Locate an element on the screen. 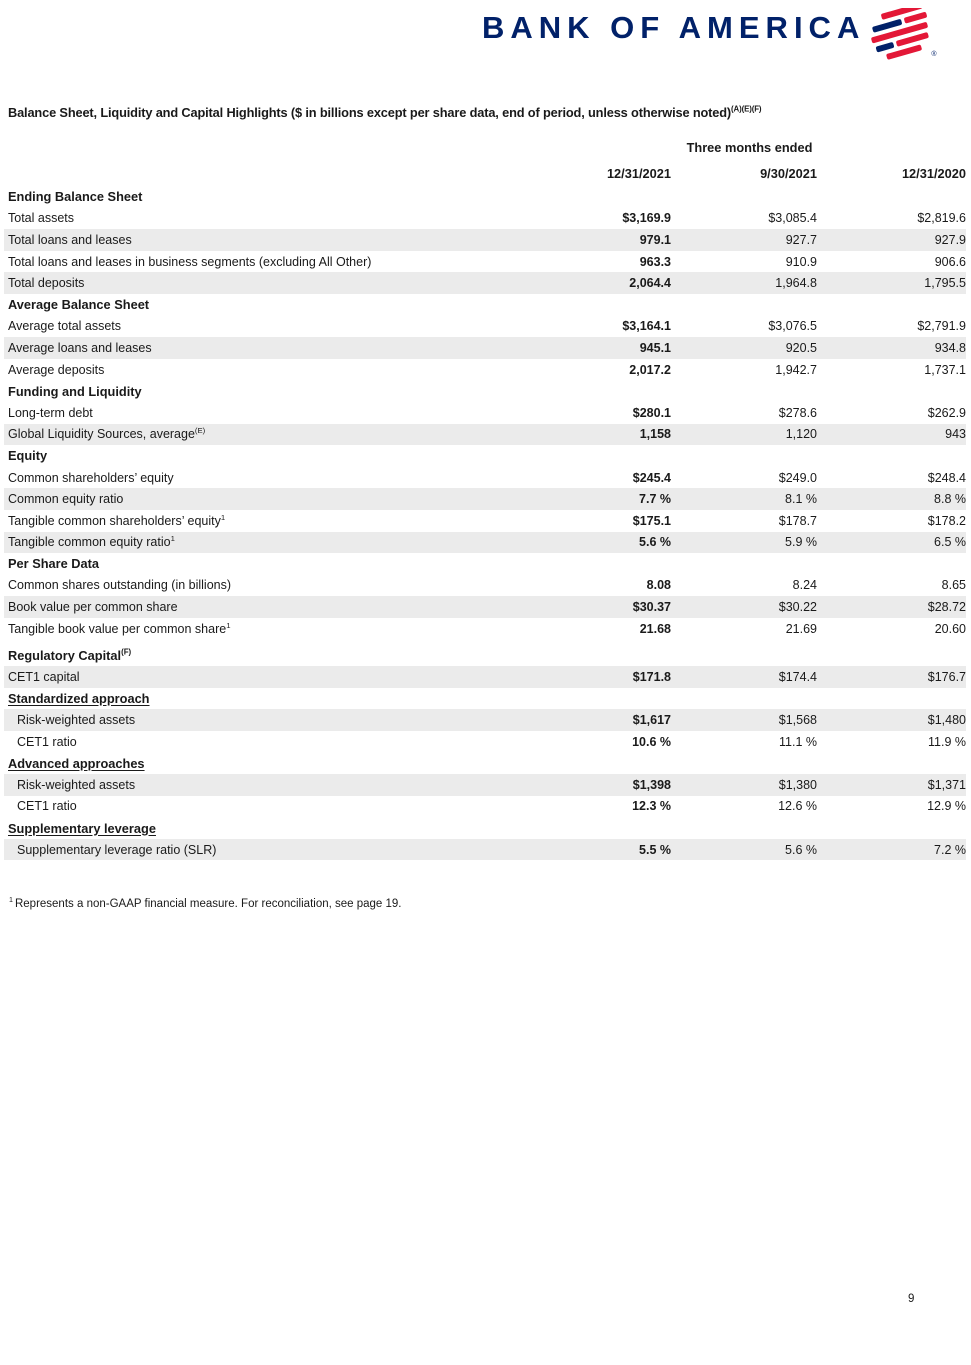  value-cell: 1,737.1 is located at coordinates (945, 369).